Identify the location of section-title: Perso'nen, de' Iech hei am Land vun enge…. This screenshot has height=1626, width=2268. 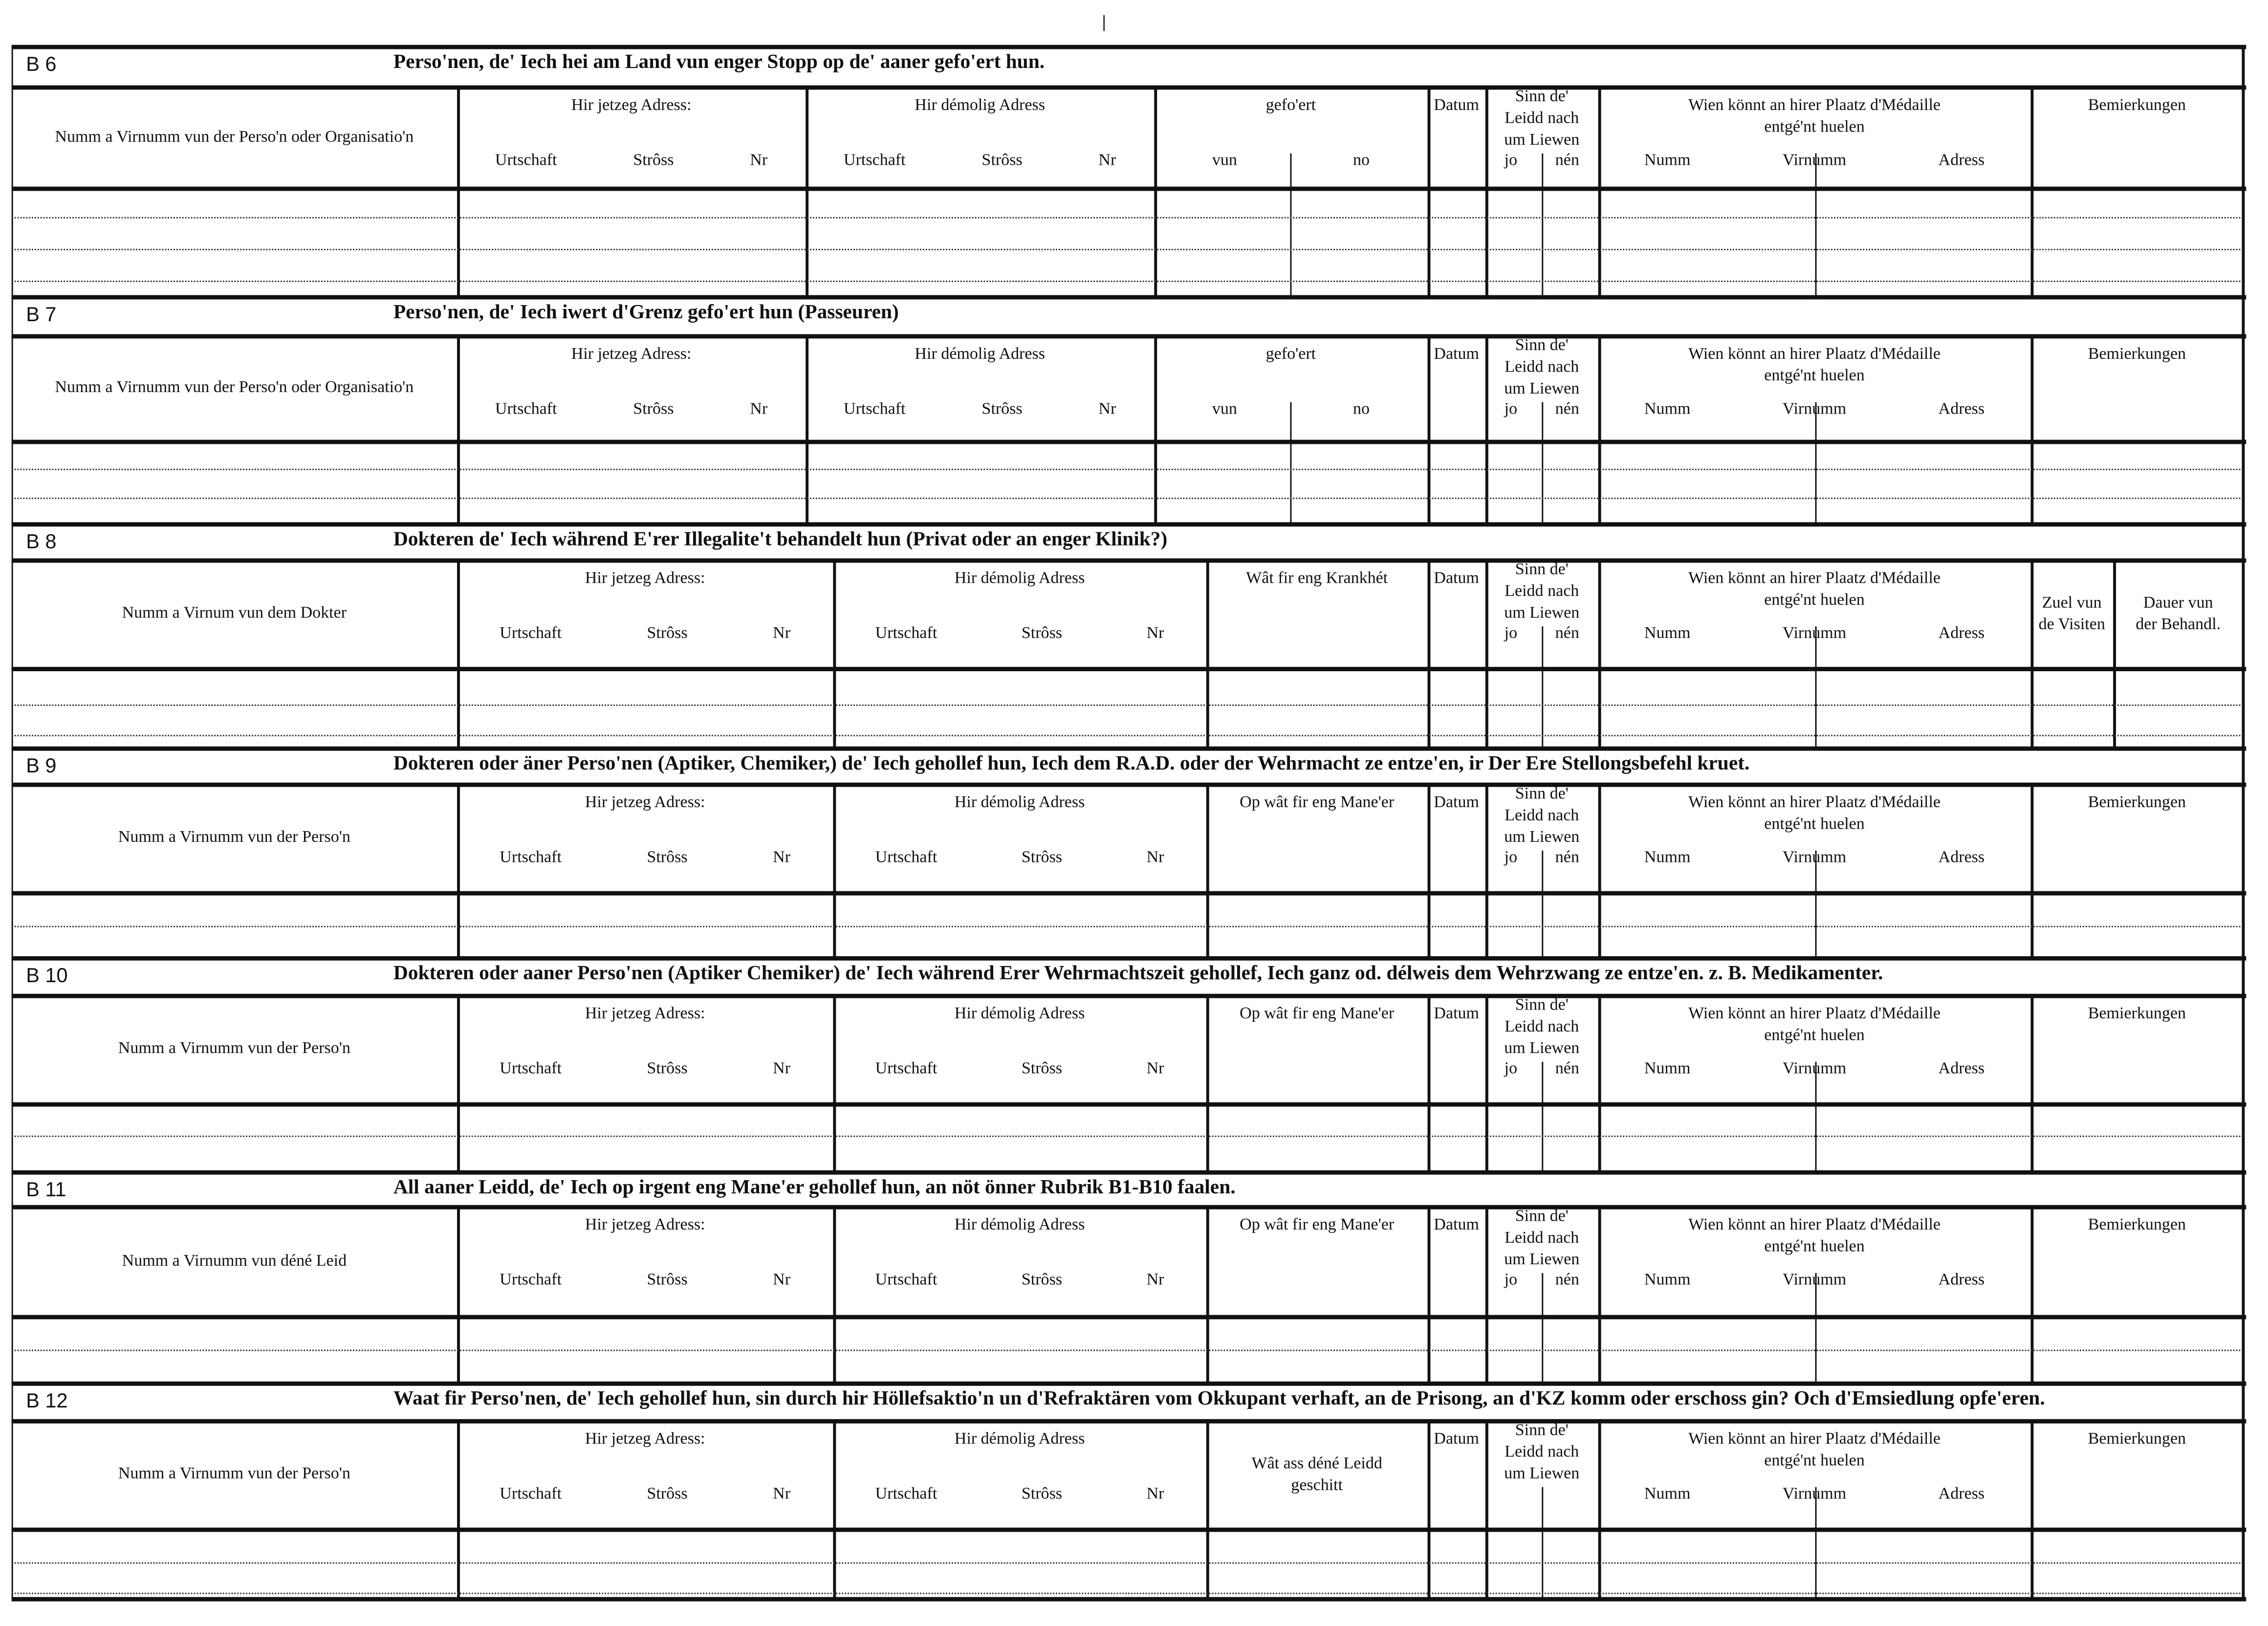
(719, 63).